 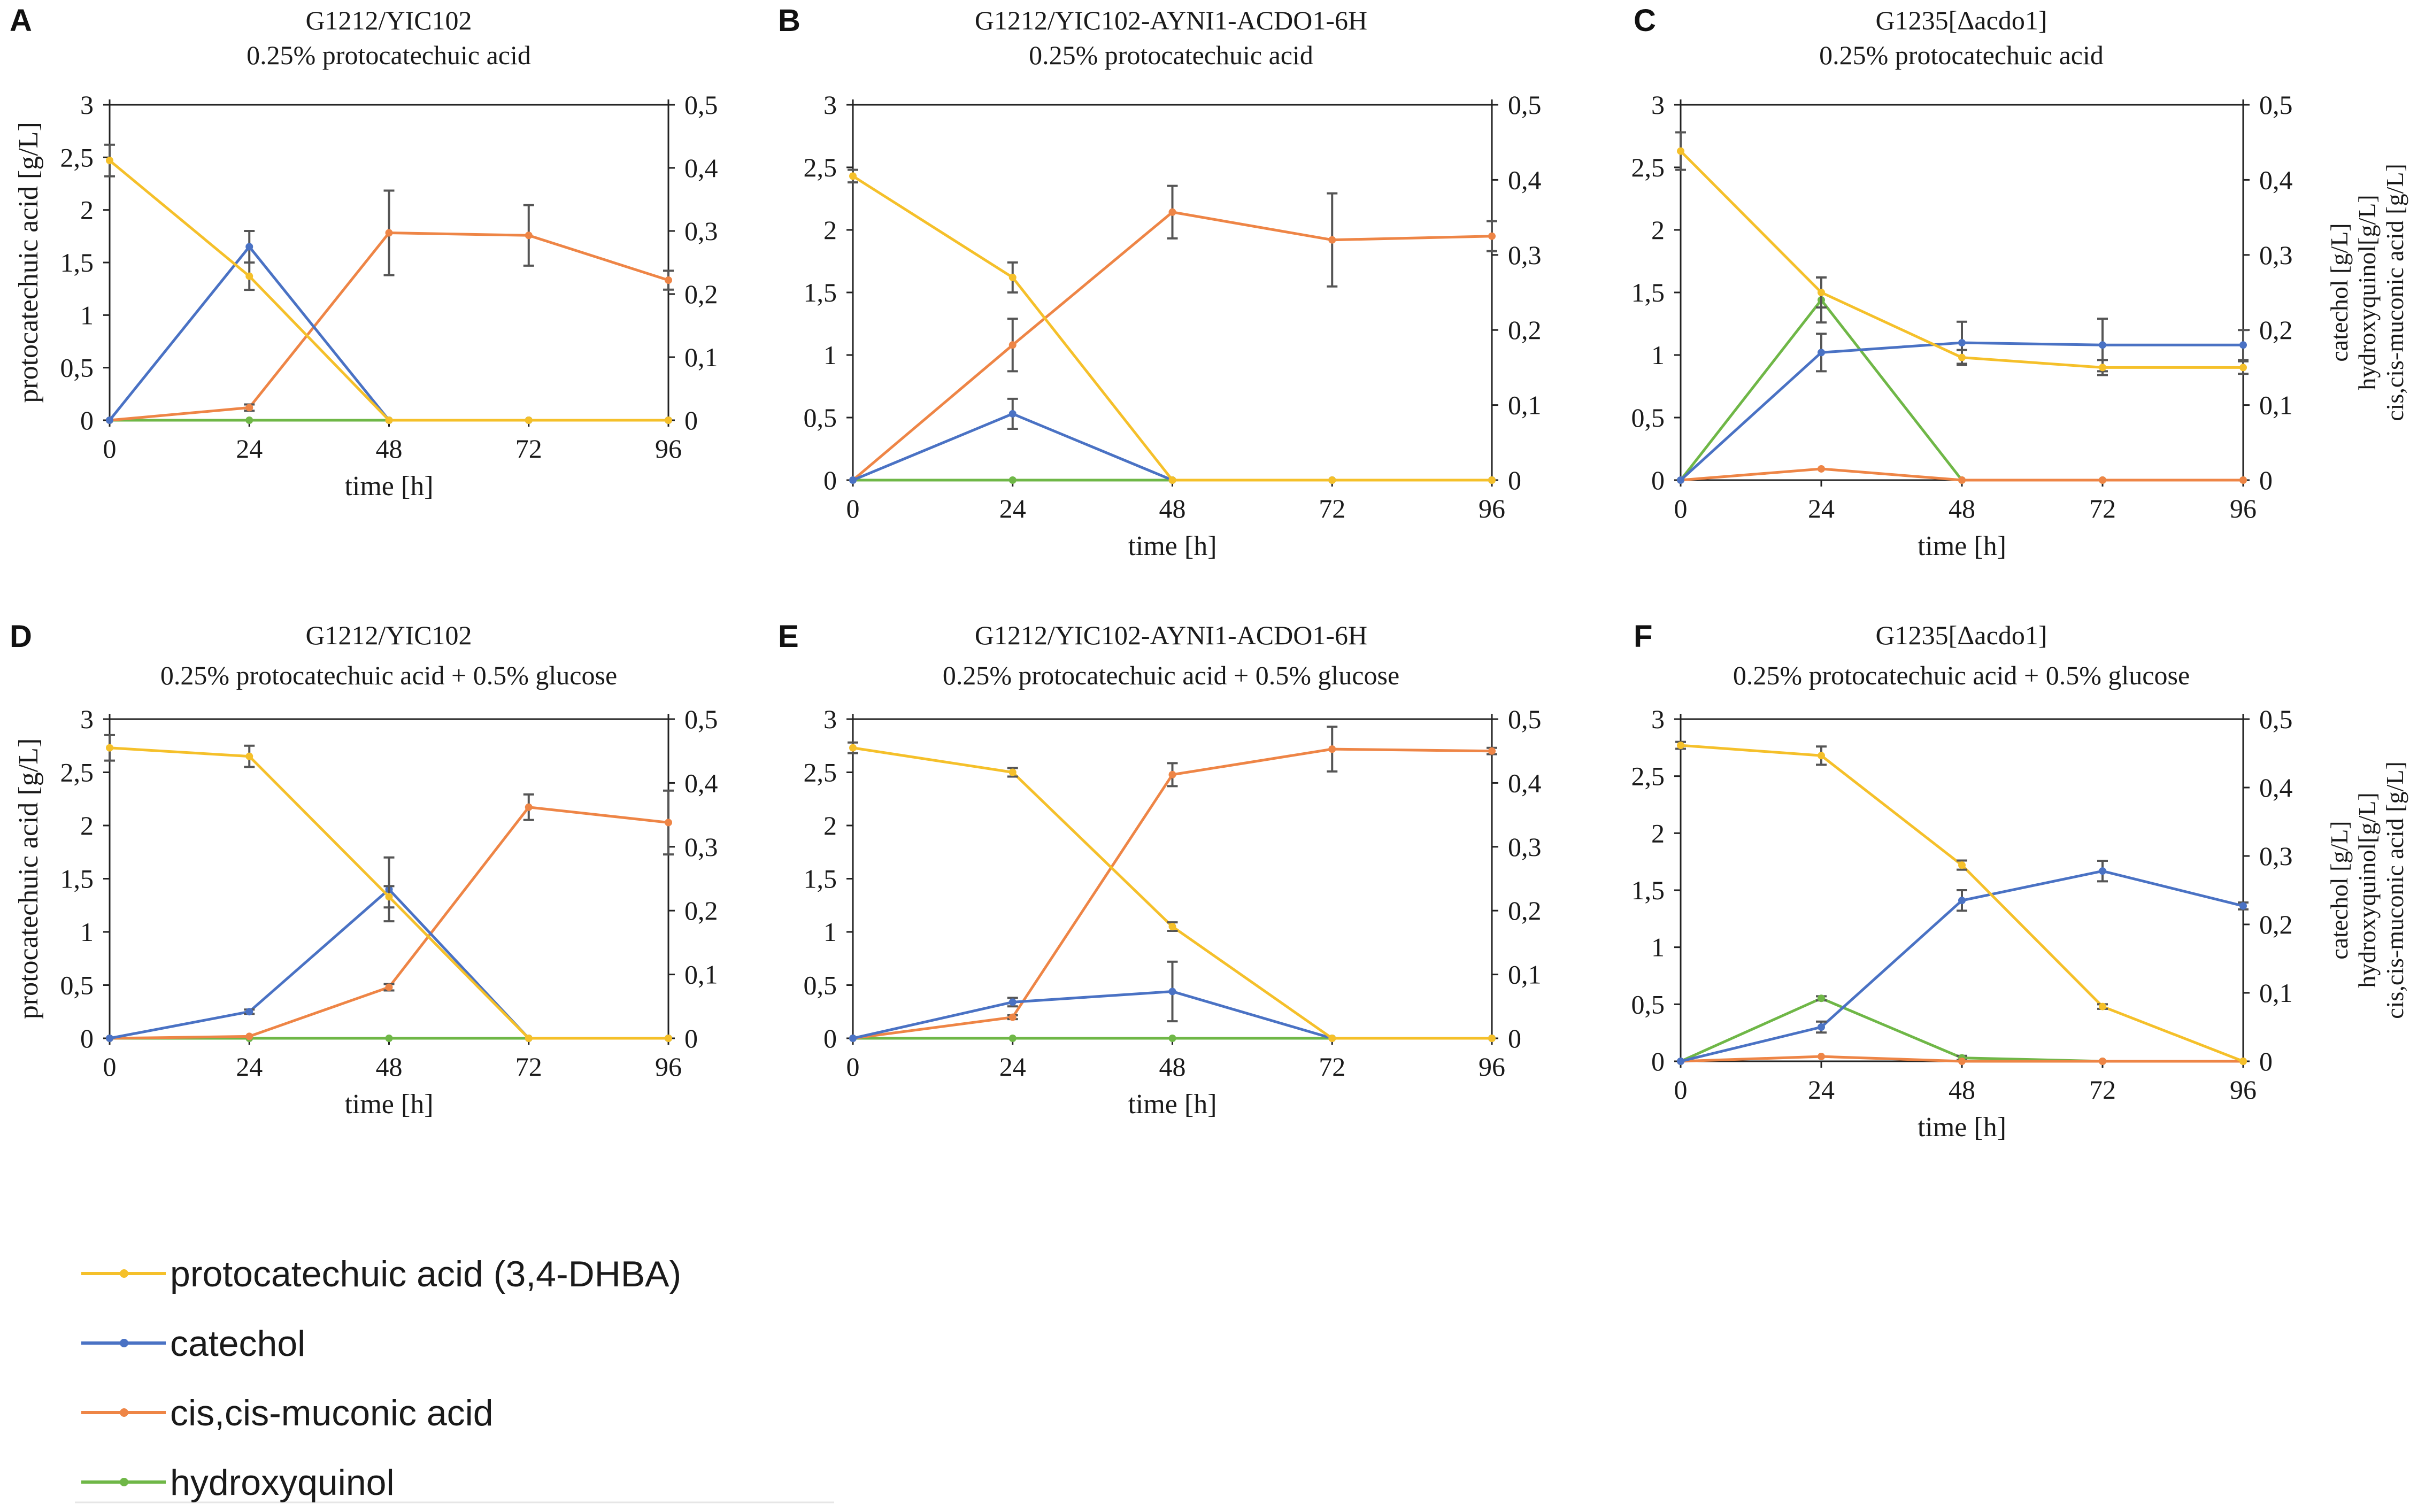 What do you see at coordinates (788, 637) in the screenshot?
I see `panel-letter: E` at bounding box center [788, 637].